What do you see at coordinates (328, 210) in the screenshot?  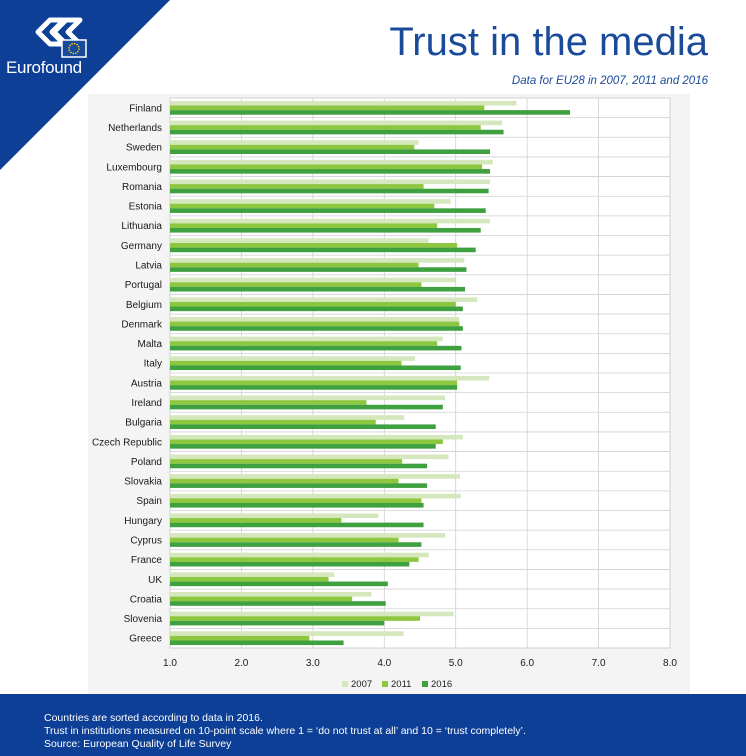 I see `bar-2016-estonia` at bounding box center [328, 210].